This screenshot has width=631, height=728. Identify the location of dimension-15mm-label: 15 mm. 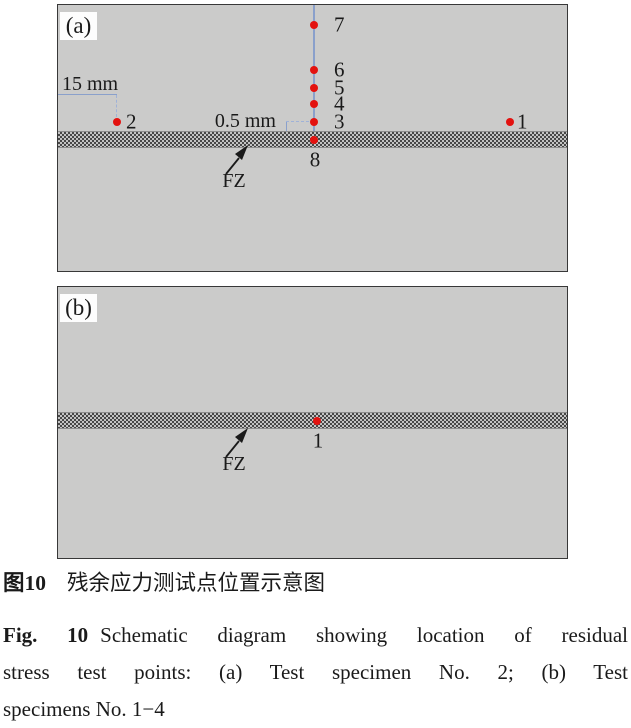
(90, 84).